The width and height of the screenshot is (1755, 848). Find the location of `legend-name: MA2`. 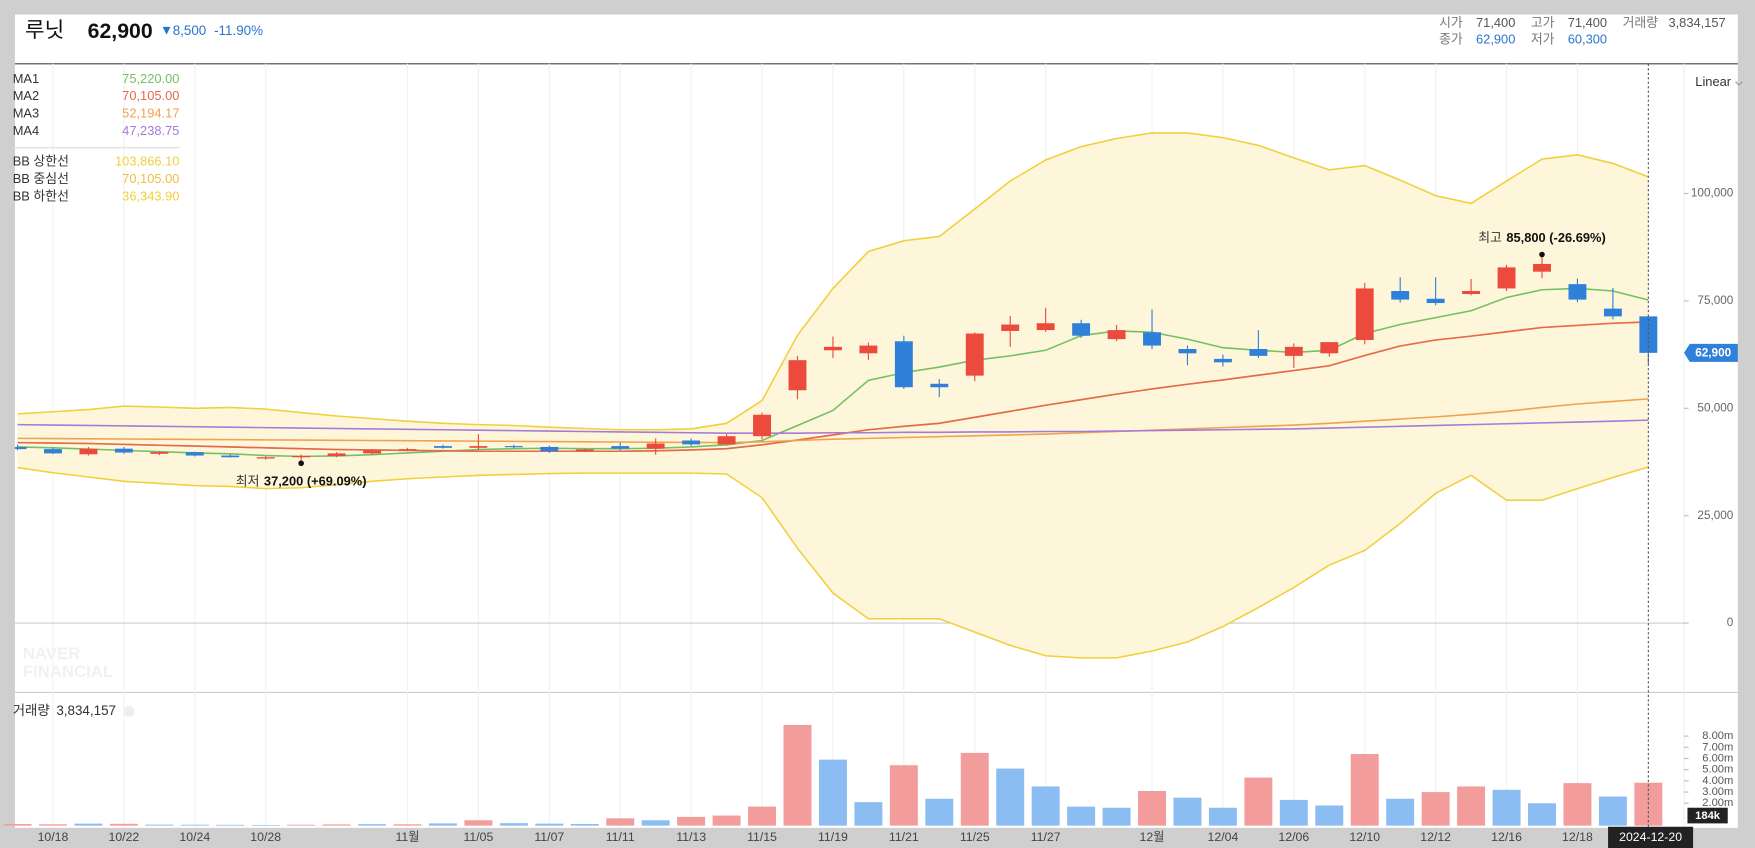

legend-name: MA2 is located at coordinates (26, 95).